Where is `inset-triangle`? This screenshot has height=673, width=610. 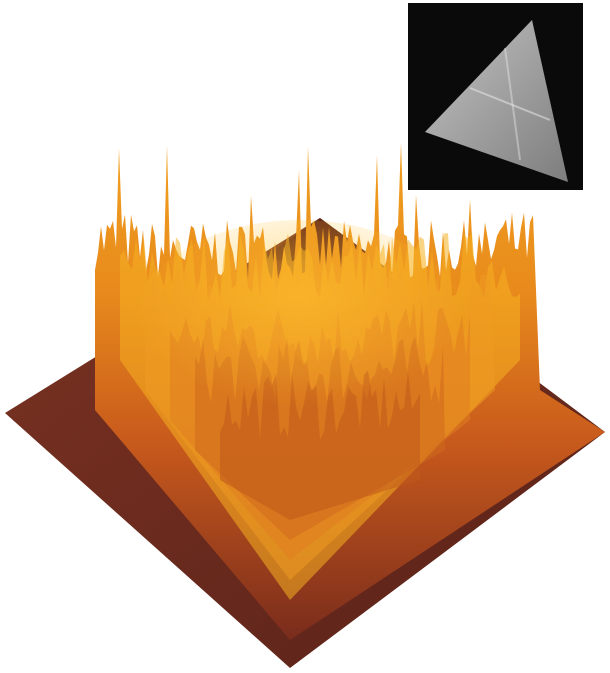
inset-triangle is located at coordinates (496, 101).